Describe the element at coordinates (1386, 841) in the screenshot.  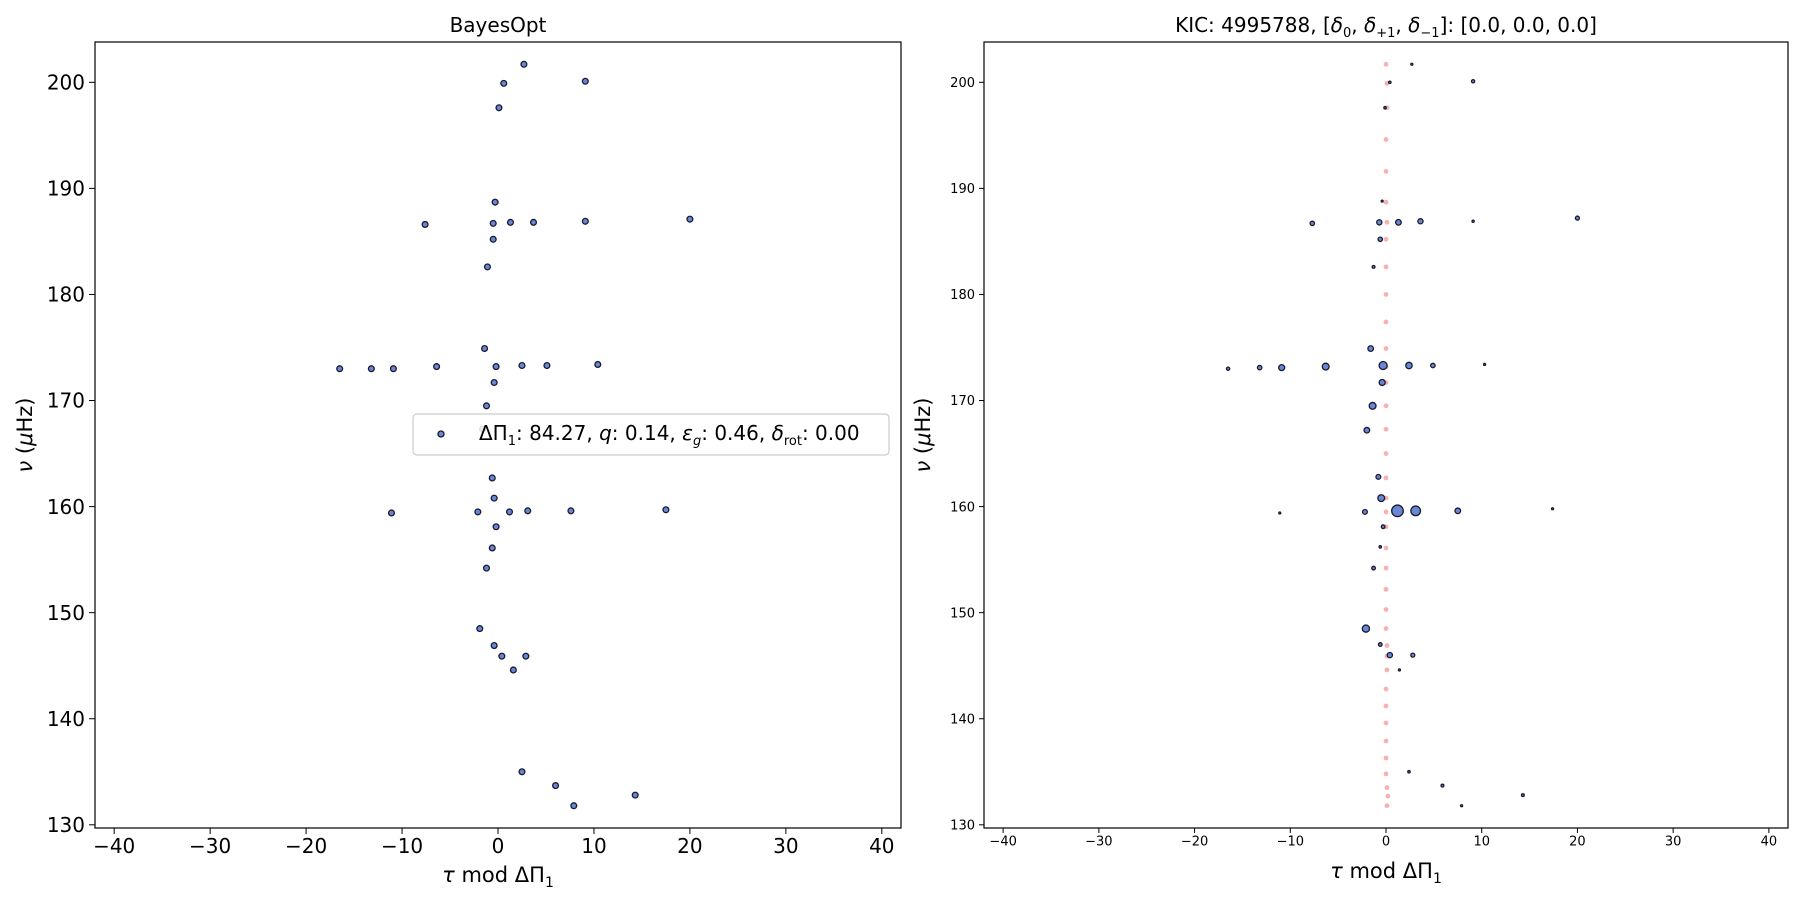
I see `x-tick-label: 0` at that location.